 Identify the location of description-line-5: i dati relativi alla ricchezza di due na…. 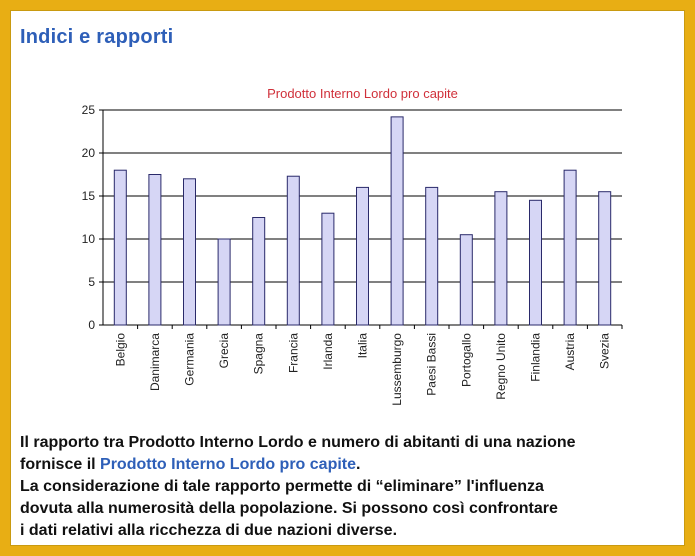
(209, 530).